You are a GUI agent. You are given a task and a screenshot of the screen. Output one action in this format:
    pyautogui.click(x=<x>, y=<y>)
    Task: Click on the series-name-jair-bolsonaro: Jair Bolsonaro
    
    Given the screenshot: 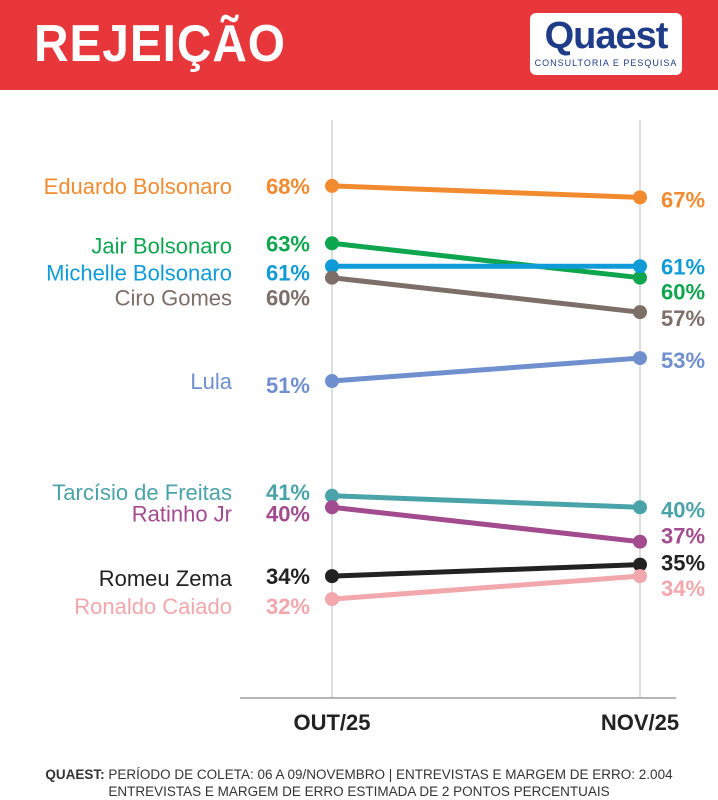 What is the action you would take?
    pyautogui.click(x=161, y=245)
    